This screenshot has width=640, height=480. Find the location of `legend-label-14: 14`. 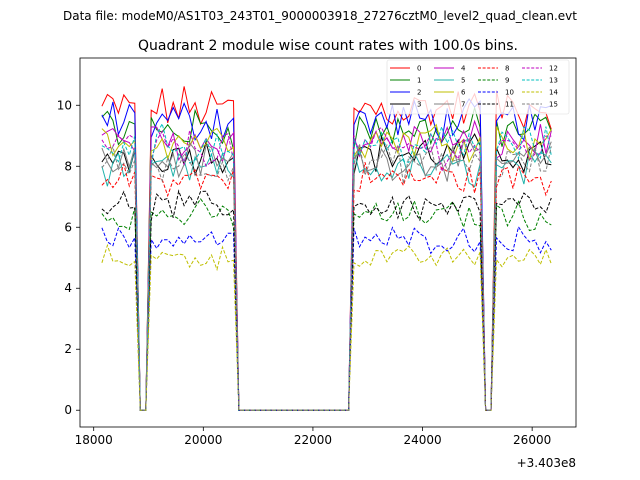

legend-label-14: 14 is located at coordinates (553, 93).